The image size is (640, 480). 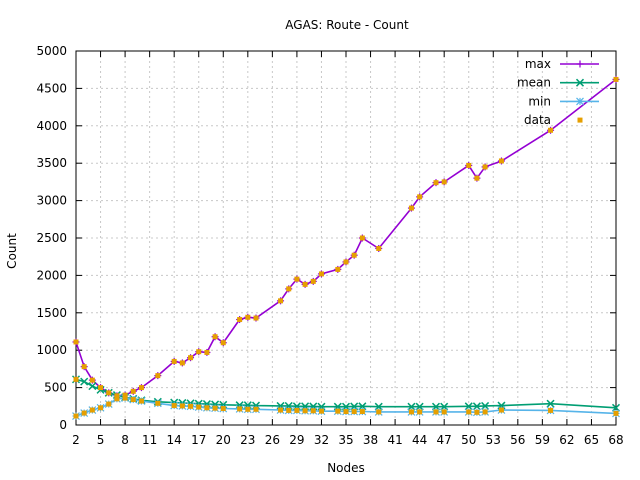 What do you see at coordinates (125, 440) in the screenshot?
I see `x-tick-label: 8` at bounding box center [125, 440].